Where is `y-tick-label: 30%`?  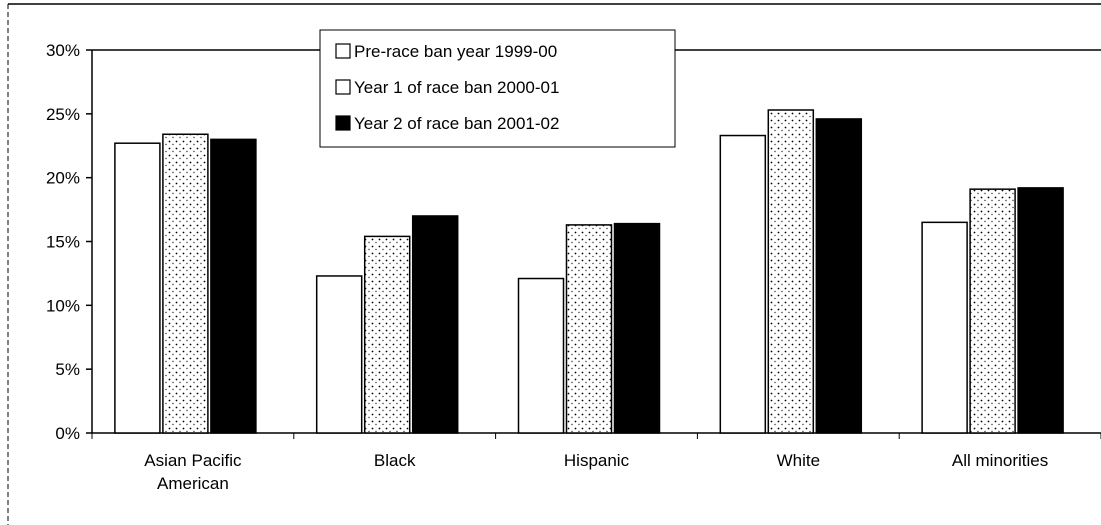 y-tick-label: 30% is located at coordinates (63, 50).